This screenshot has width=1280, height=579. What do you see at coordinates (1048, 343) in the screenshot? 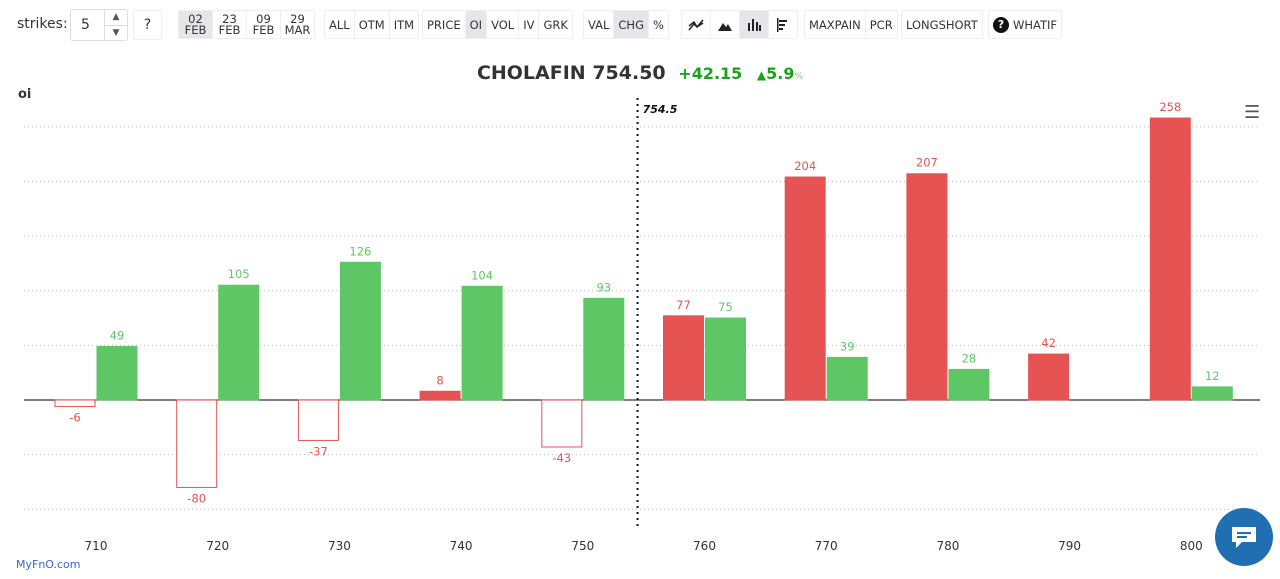
I see `data-label: 42` at bounding box center [1048, 343].